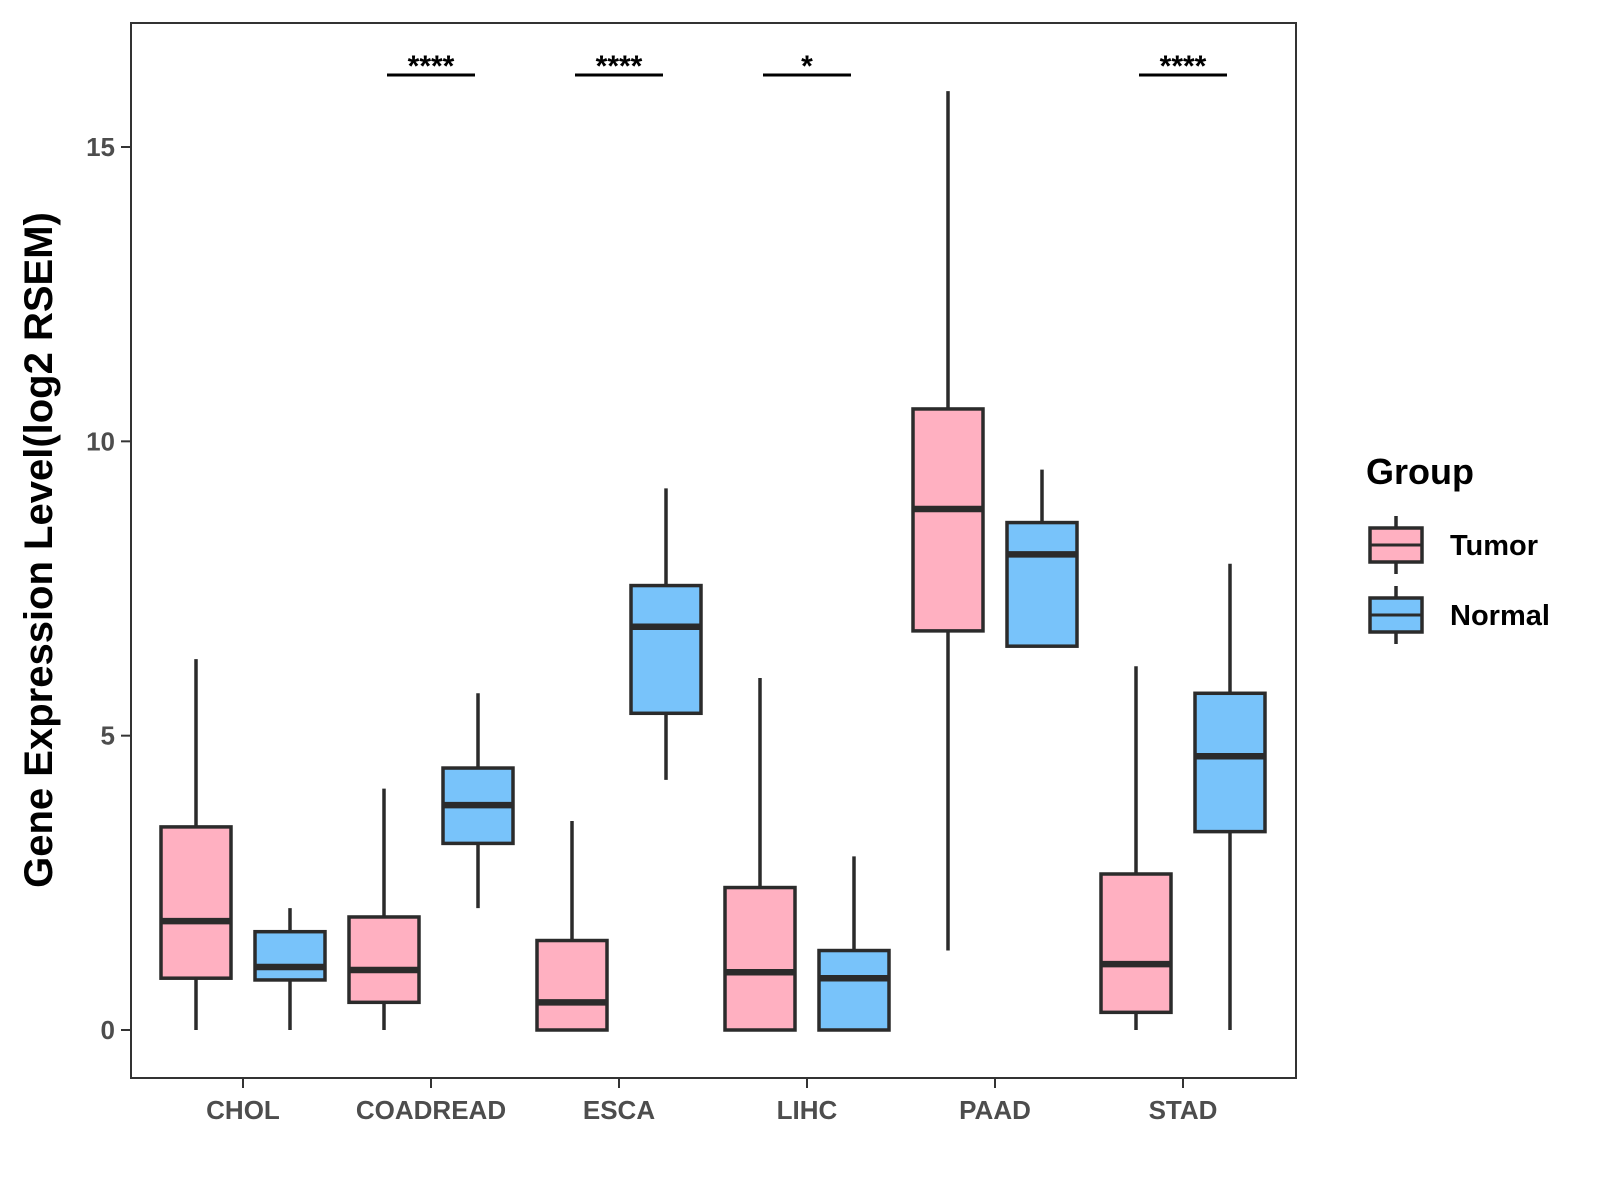  I want to click on x-tick-label-lihc: LIHC, so click(807, 1110).